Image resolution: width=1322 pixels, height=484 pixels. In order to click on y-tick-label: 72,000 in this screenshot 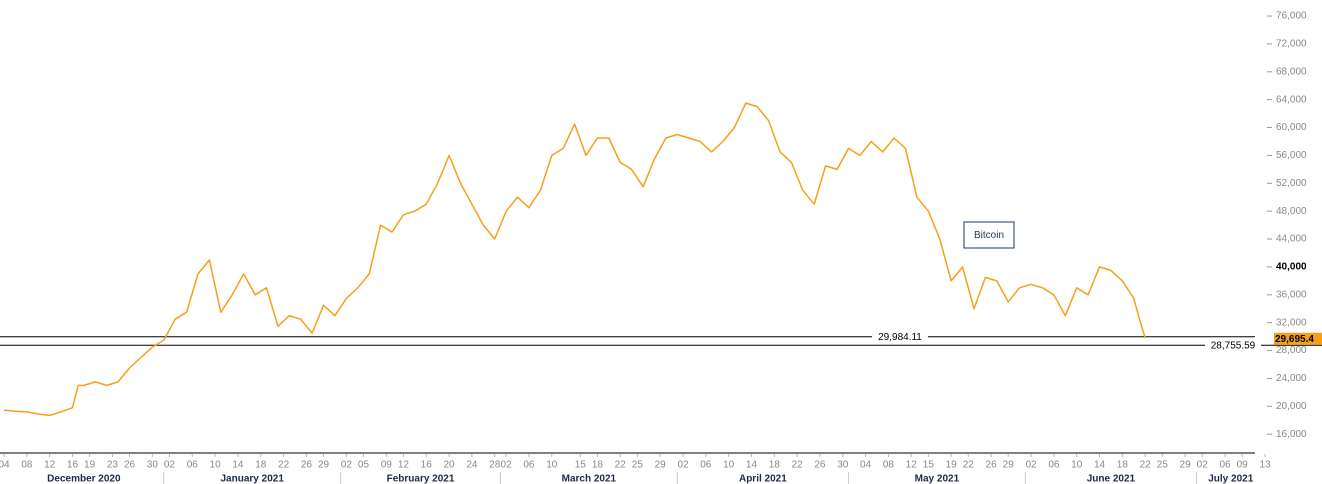, I will do `click(1291, 44)`.